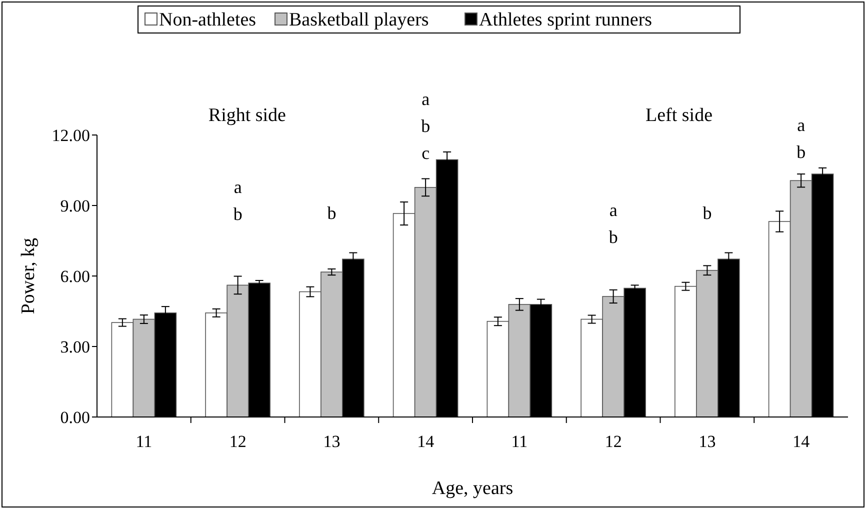 The width and height of the screenshot is (866, 513). Describe the element at coordinates (425, 126) in the screenshot. I see `annotation: a b c` at that location.